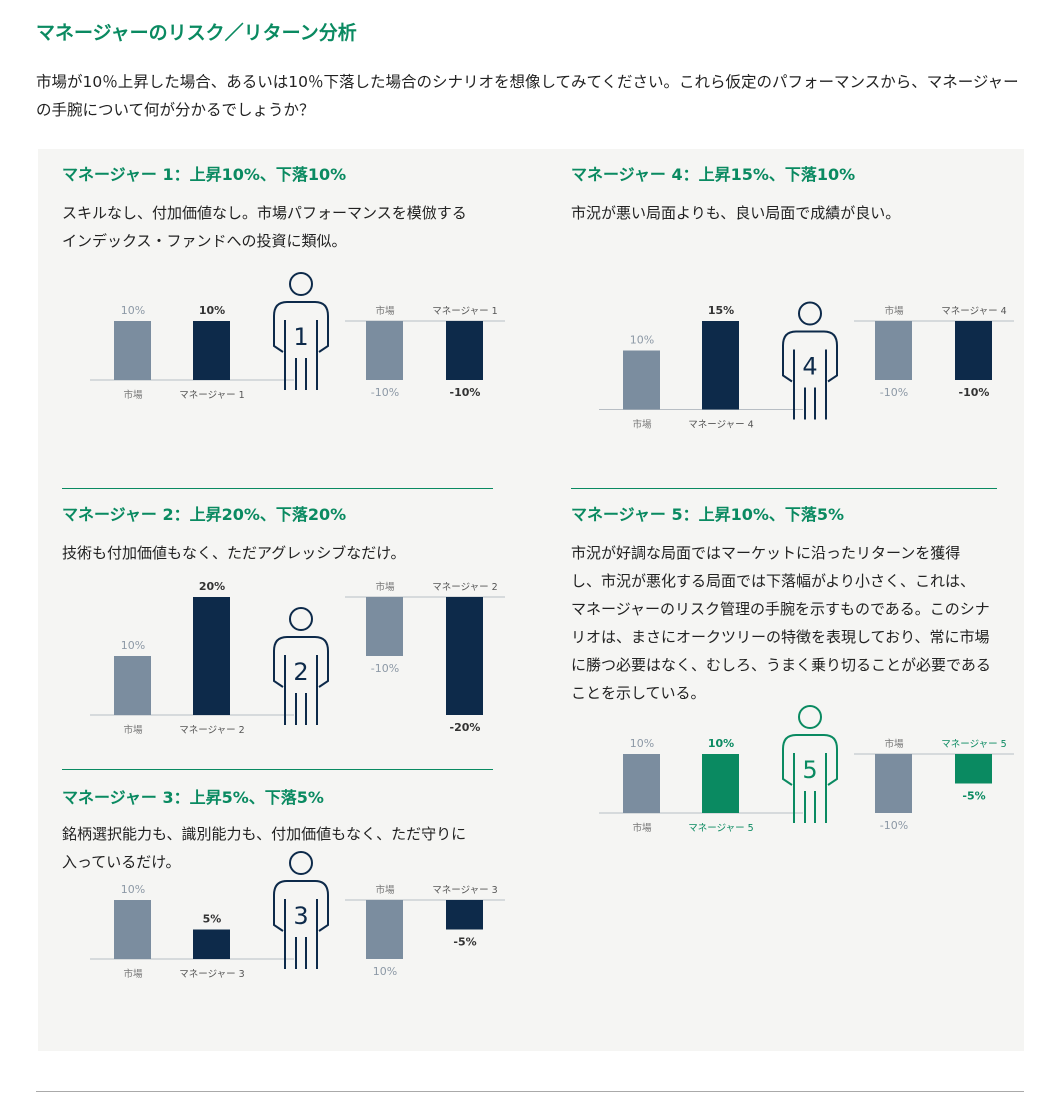  Describe the element at coordinates (211, 395) in the screenshot. I see `manager-up-category-label: マネージャー 1` at that location.